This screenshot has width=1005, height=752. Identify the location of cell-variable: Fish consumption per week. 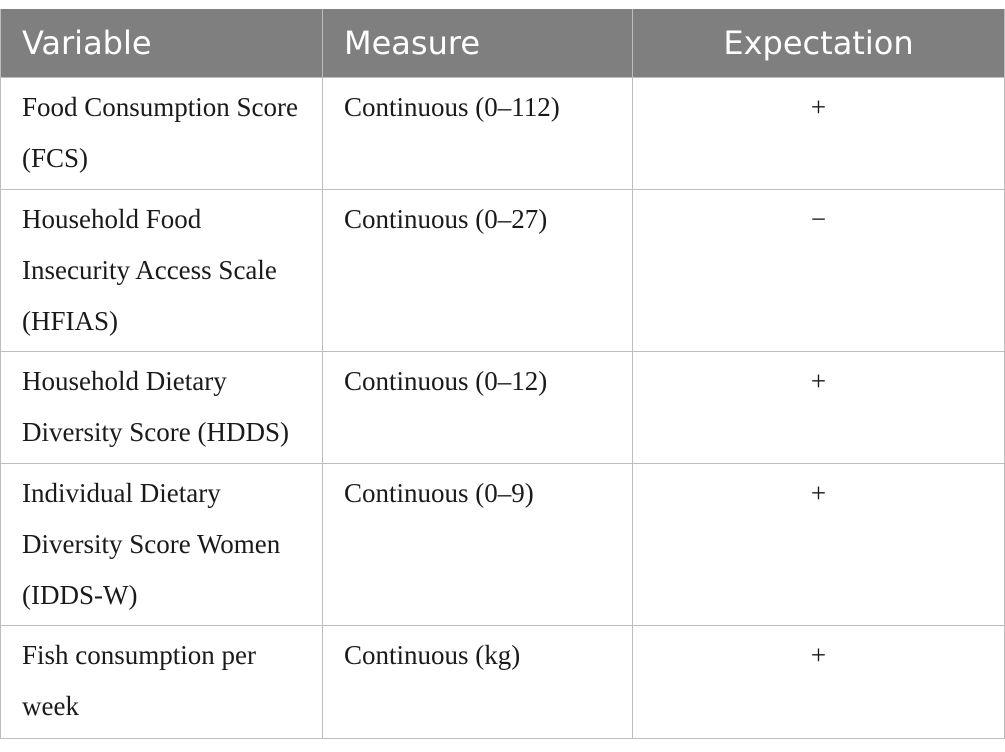
(161, 682).